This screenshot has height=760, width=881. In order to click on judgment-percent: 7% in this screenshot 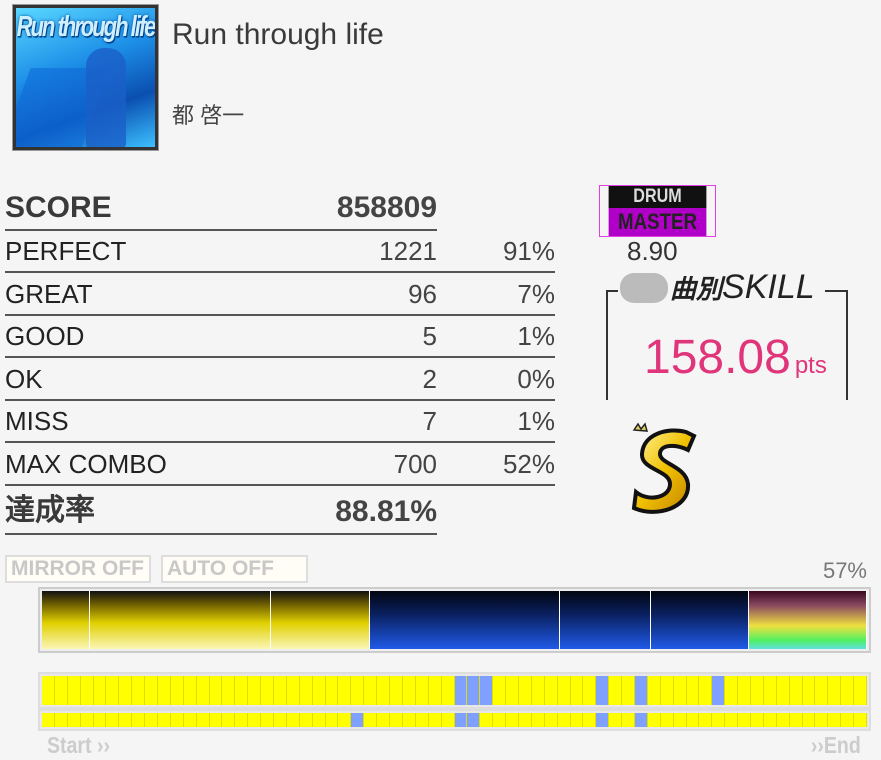, I will do `click(536, 293)`.